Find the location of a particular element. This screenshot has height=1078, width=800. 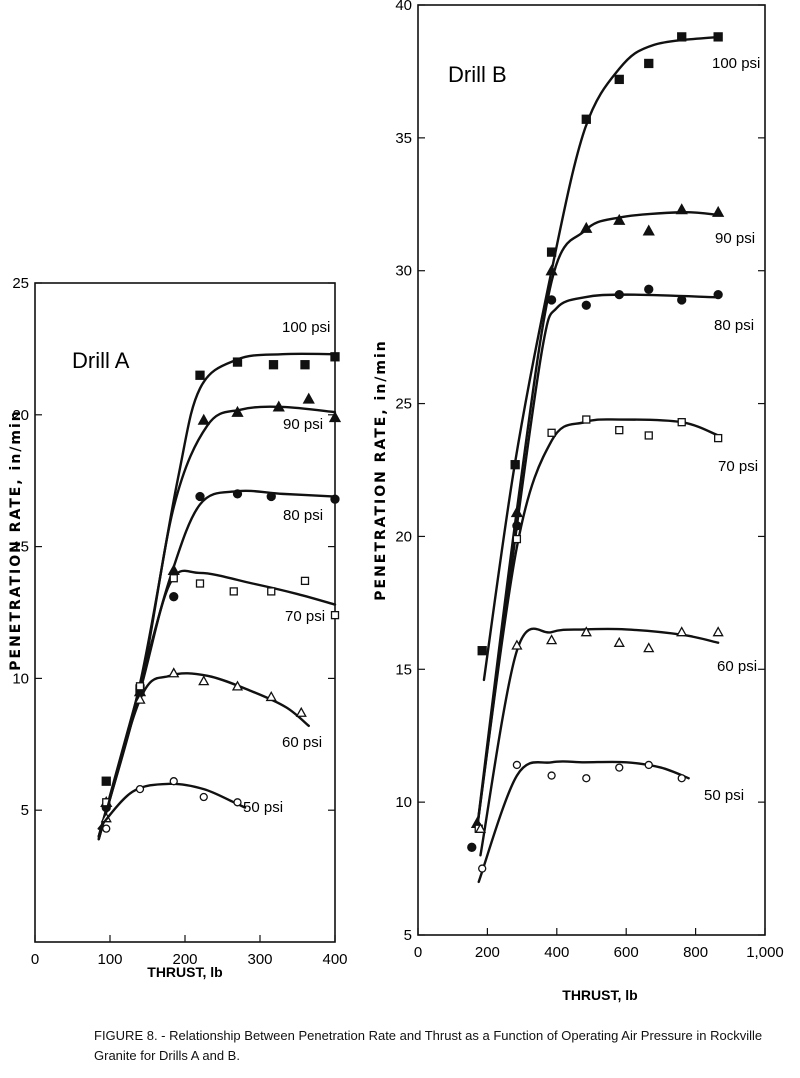

drill-b-fit-curve-50-psi is located at coordinates (583, 822).